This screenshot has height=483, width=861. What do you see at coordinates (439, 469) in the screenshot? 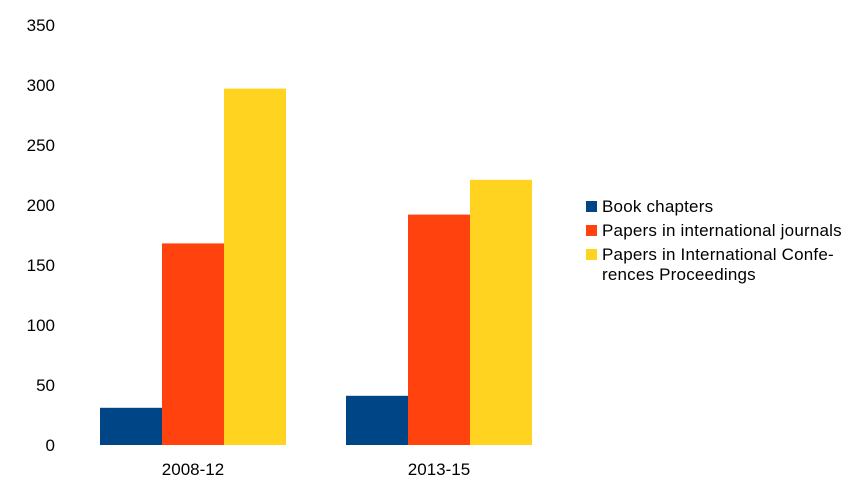
I see `x-tick-label: 2013-15` at bounding box center [439, 469].